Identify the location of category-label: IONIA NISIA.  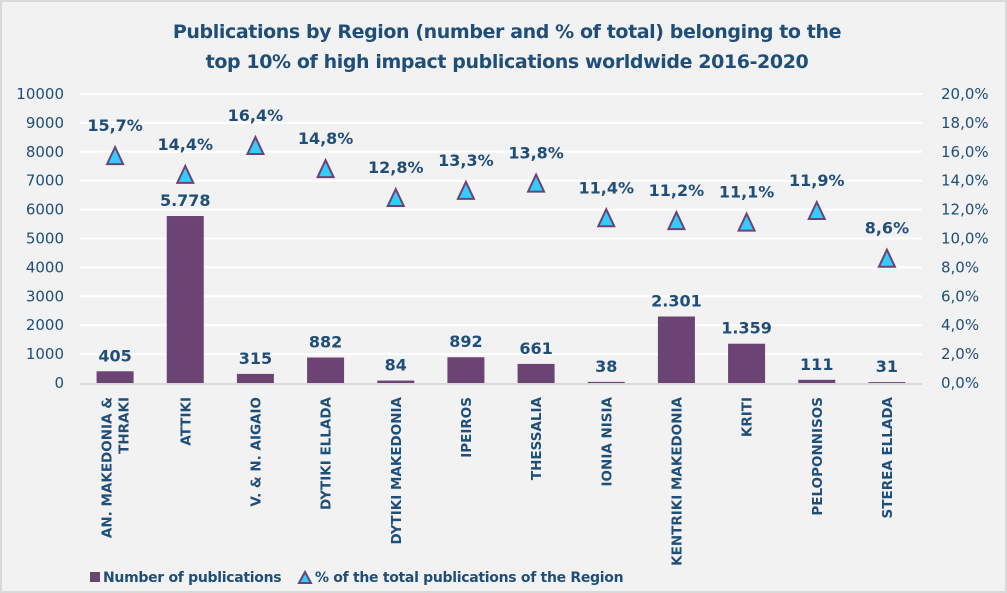
(607, 441).